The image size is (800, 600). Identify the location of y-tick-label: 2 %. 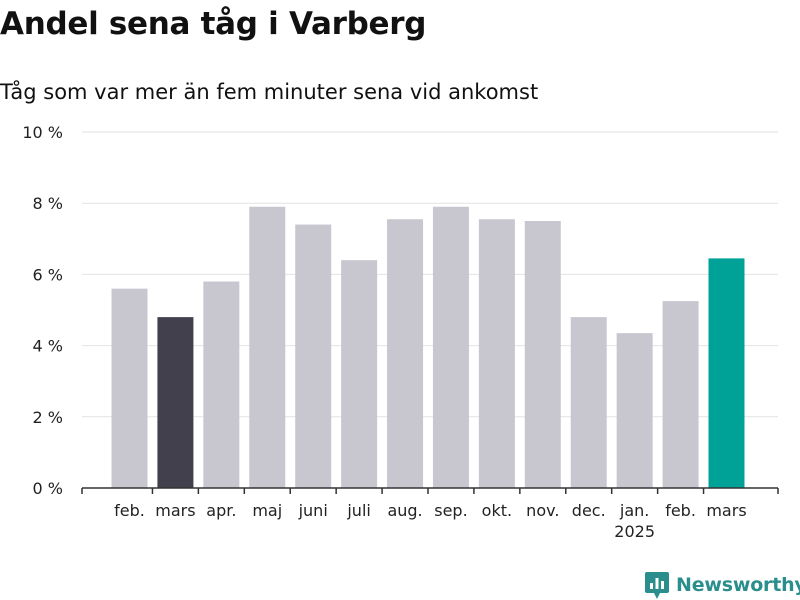
(48, 417).